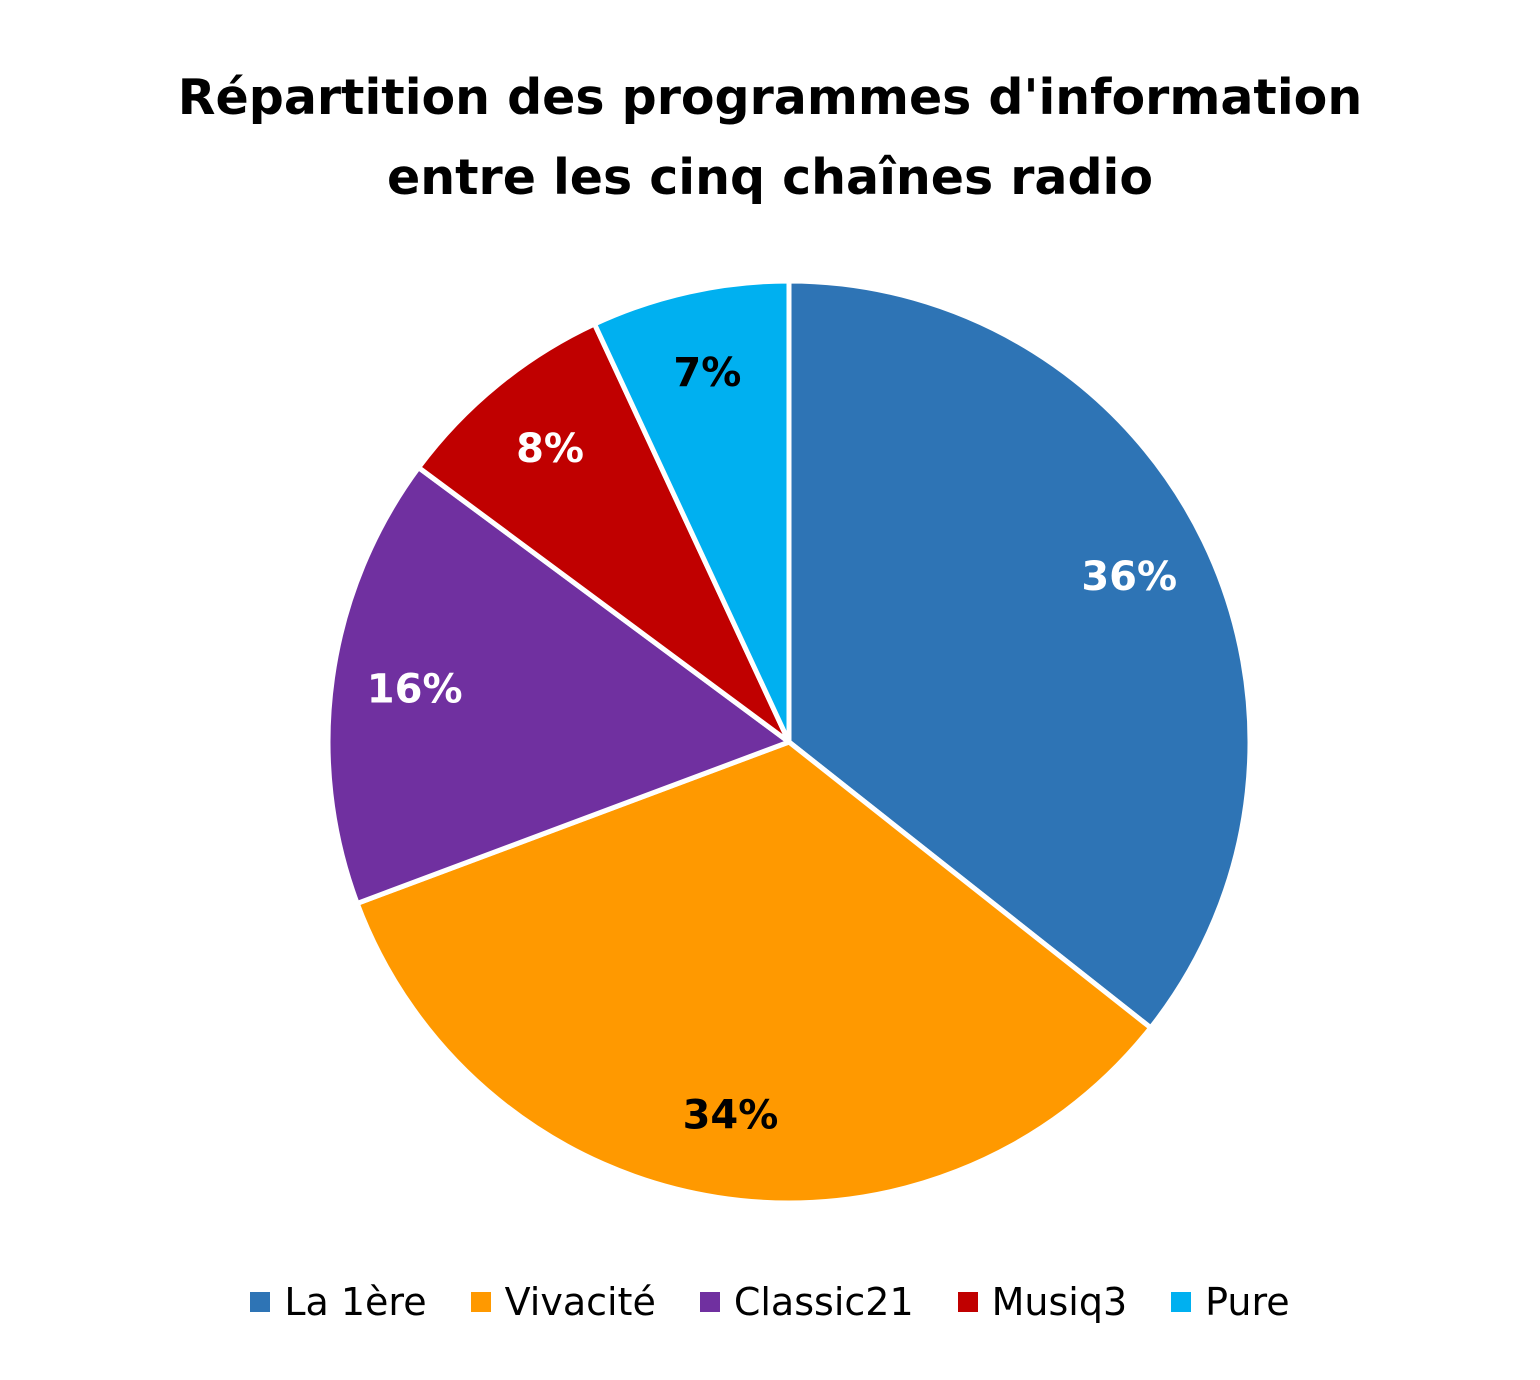 This screenshot has height=1380, width=1540. I want to click on data-label-vivacite: 34%, so click(731, 1115).